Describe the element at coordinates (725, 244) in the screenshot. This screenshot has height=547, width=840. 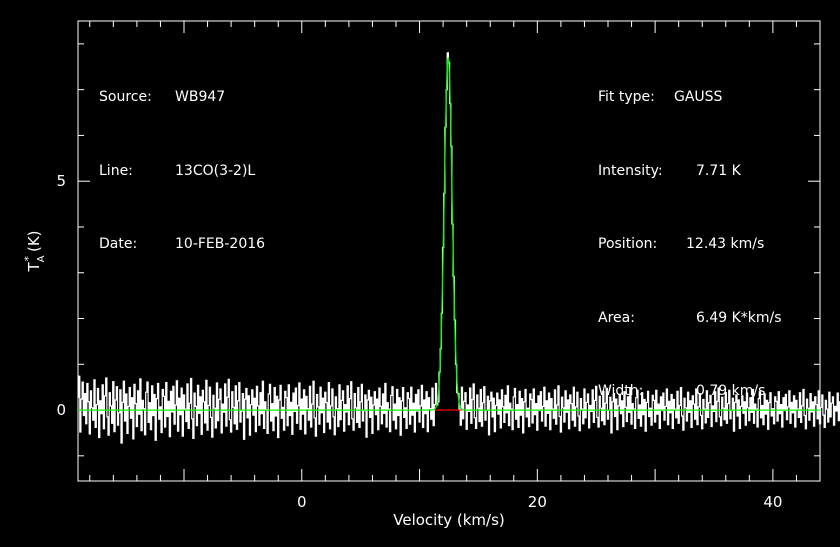
I see `fit-position-value: 12.43 km/s` at that location.